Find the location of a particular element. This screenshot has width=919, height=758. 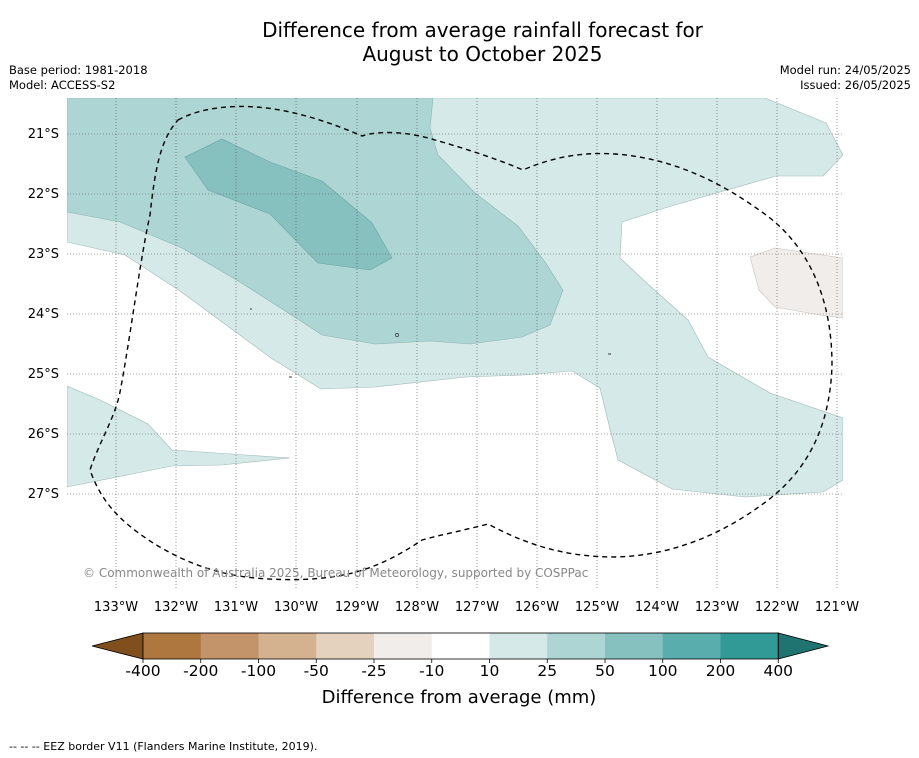

lat-label: 27°S is located at coordinates (43, 494).